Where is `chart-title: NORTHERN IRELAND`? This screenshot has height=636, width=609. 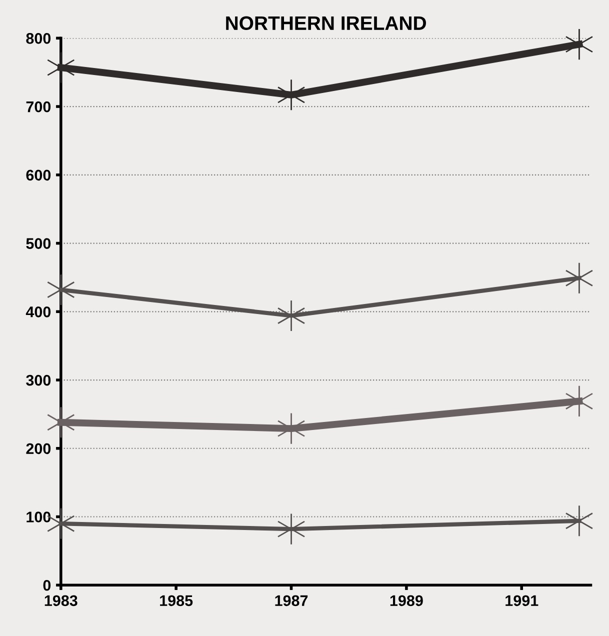
chart-title: NORTHERN IRELAND is located at coordinates (326, 23).